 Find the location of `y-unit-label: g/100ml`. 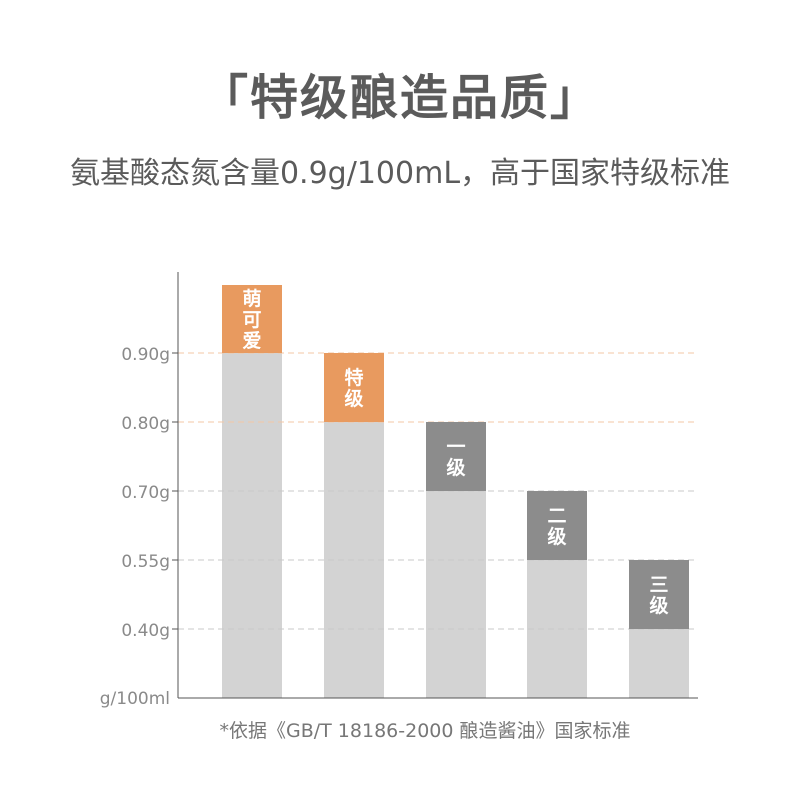

y-unit-label: g/100ml is located at coordinates (135, 699).